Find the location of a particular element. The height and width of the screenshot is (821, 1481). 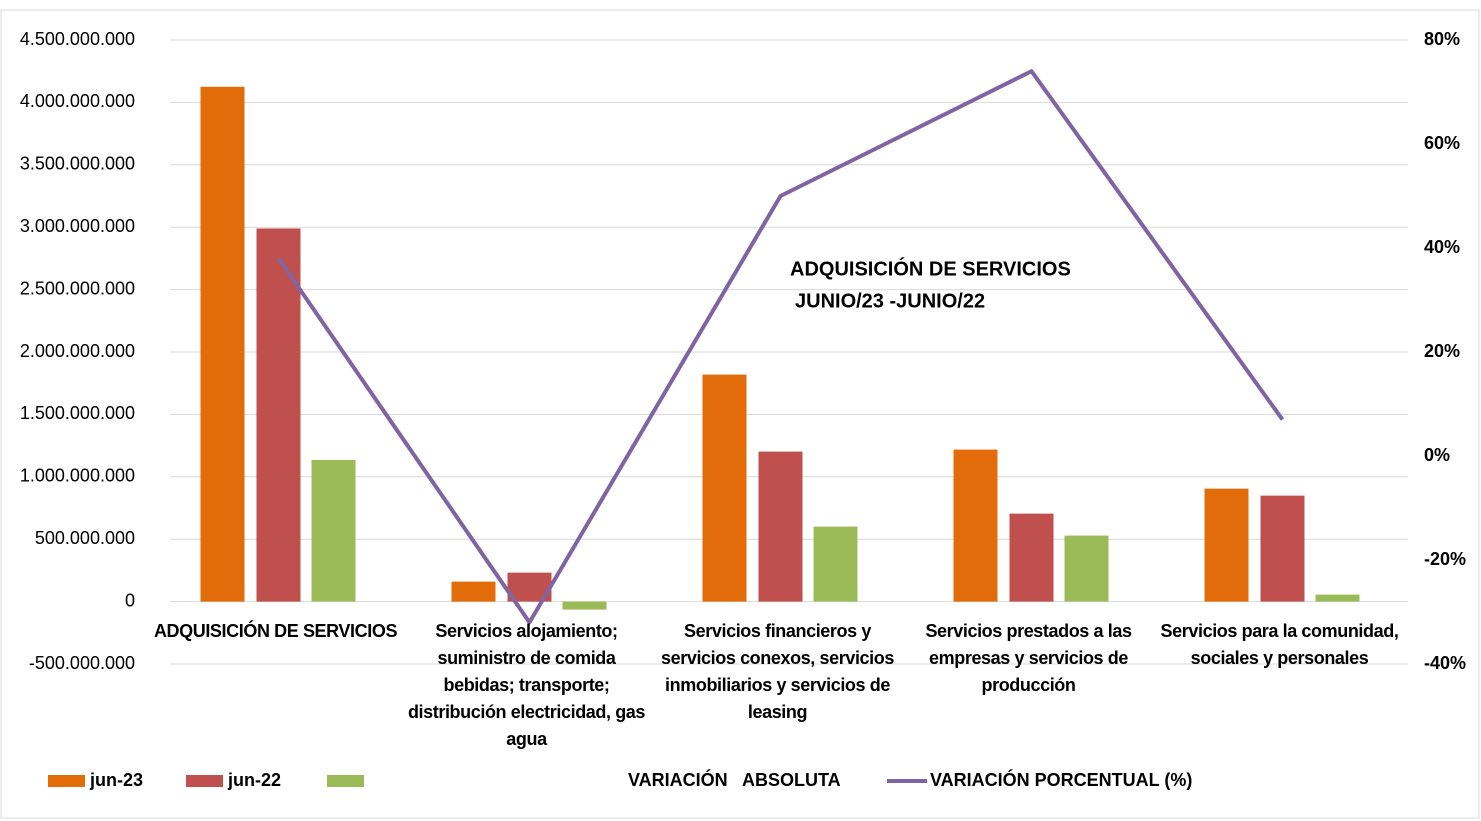

legend-label: jun-23 is located at coordinates (116, 780).